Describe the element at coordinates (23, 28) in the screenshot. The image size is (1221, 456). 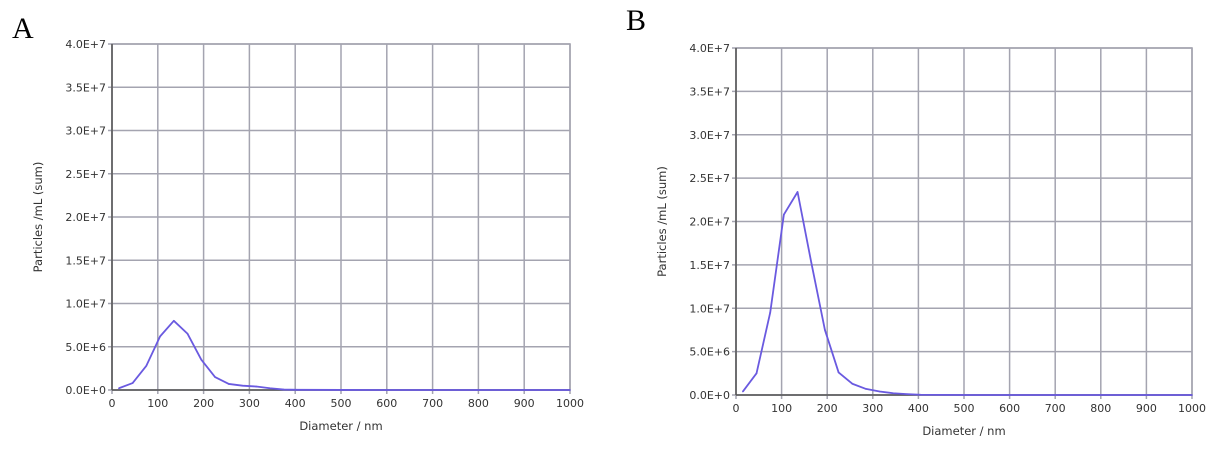
I see `panel-label-a: A` at that location.